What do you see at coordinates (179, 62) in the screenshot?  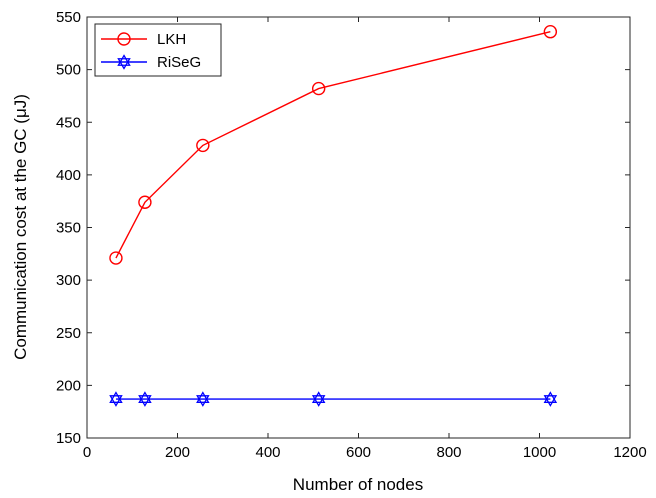 I see `legend-label: RiSeG` at bounding box center [179, 62].